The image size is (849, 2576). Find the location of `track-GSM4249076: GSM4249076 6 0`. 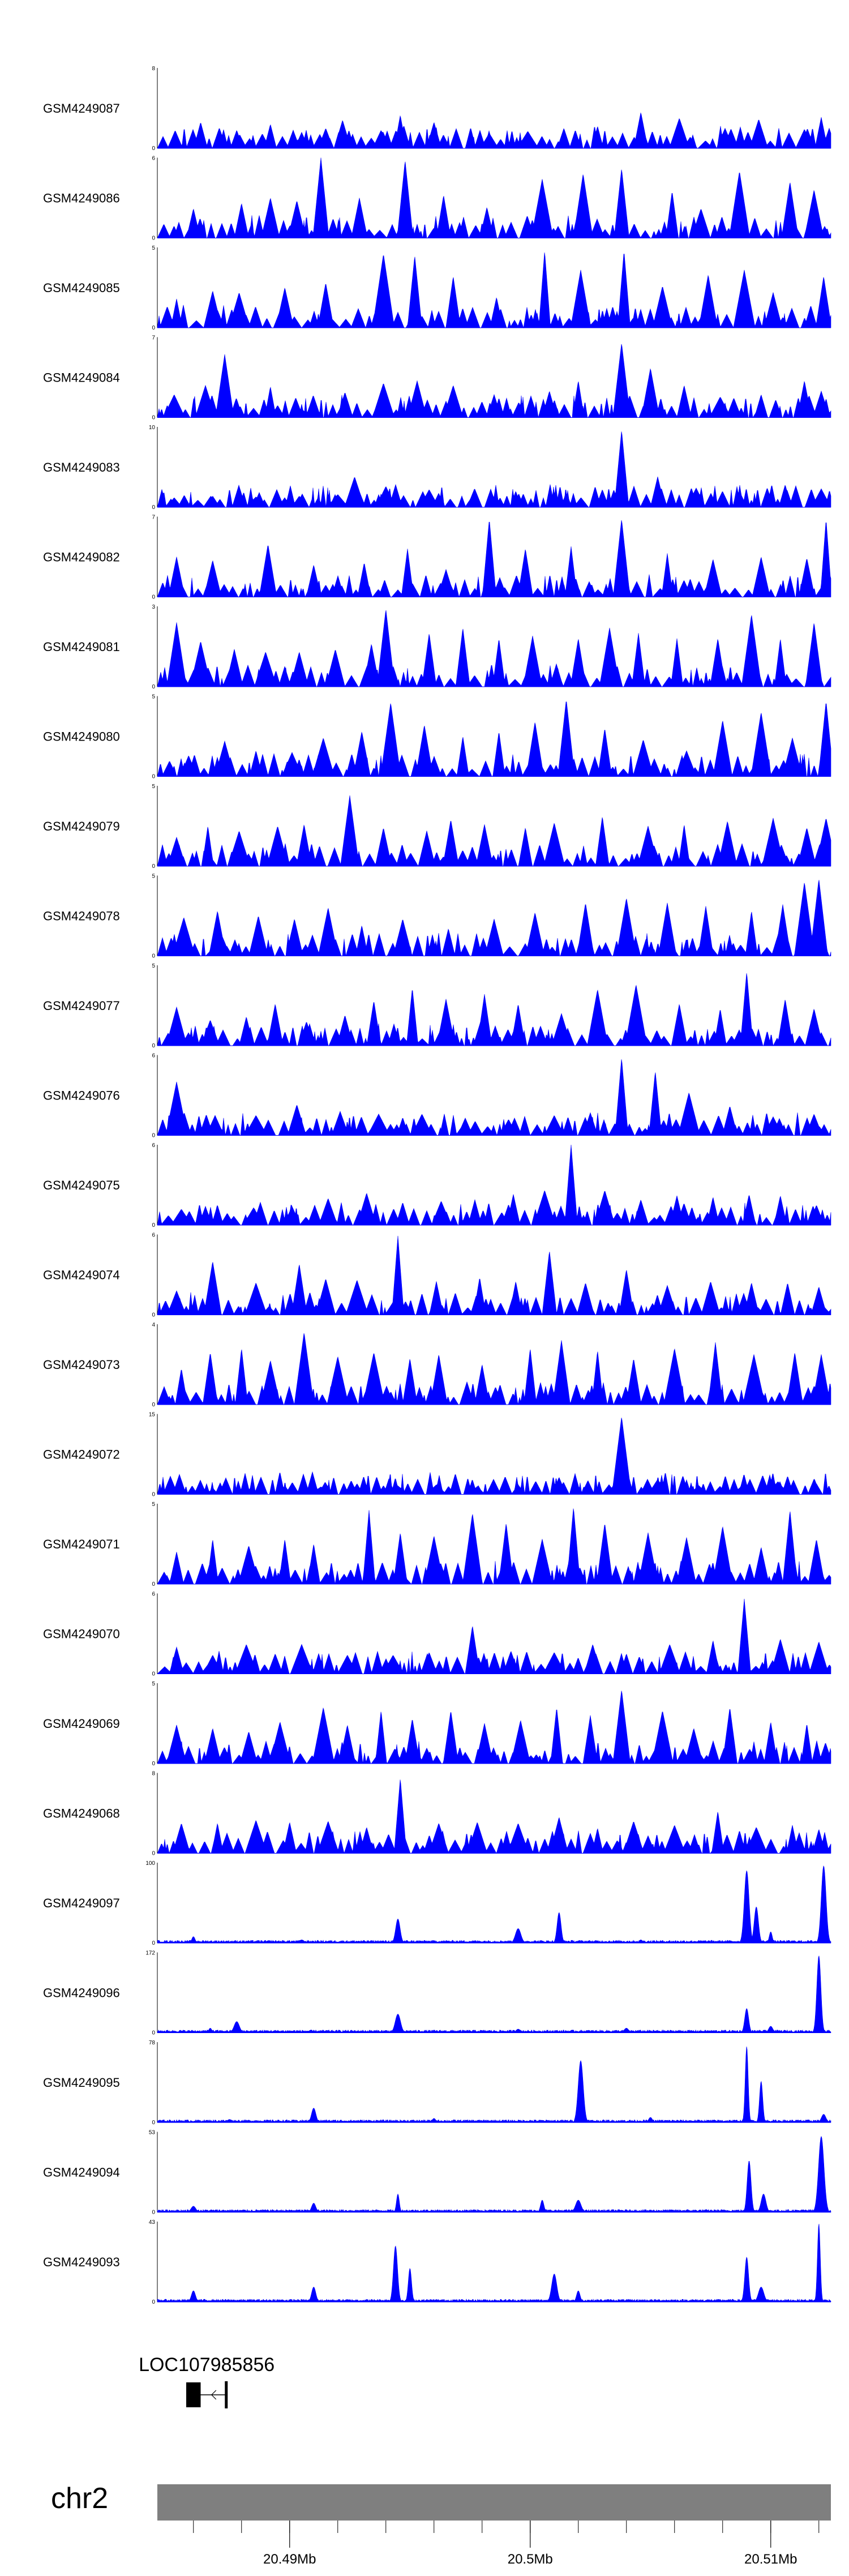

track-GSM4249076: GSM4249076 6 0 is located at coordinates (437, 1096).